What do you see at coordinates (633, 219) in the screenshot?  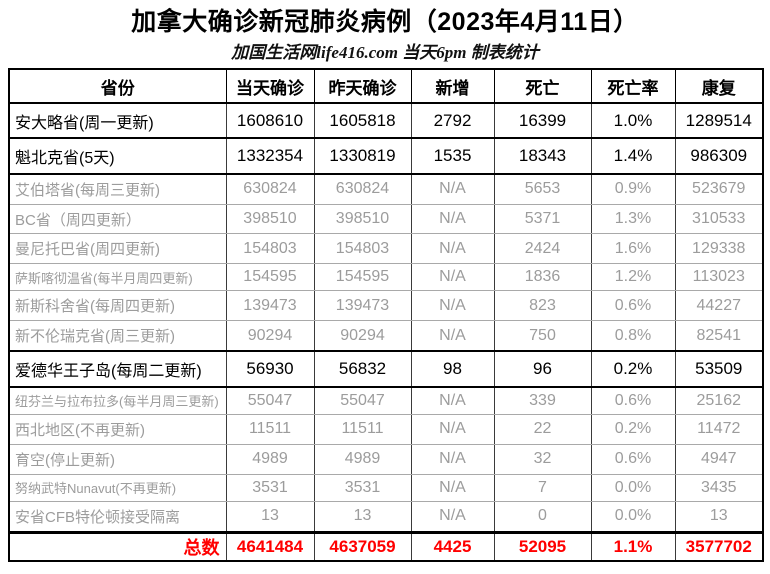 I see `death-rate-cell: 1.3%` at bounding box center [633, 219].